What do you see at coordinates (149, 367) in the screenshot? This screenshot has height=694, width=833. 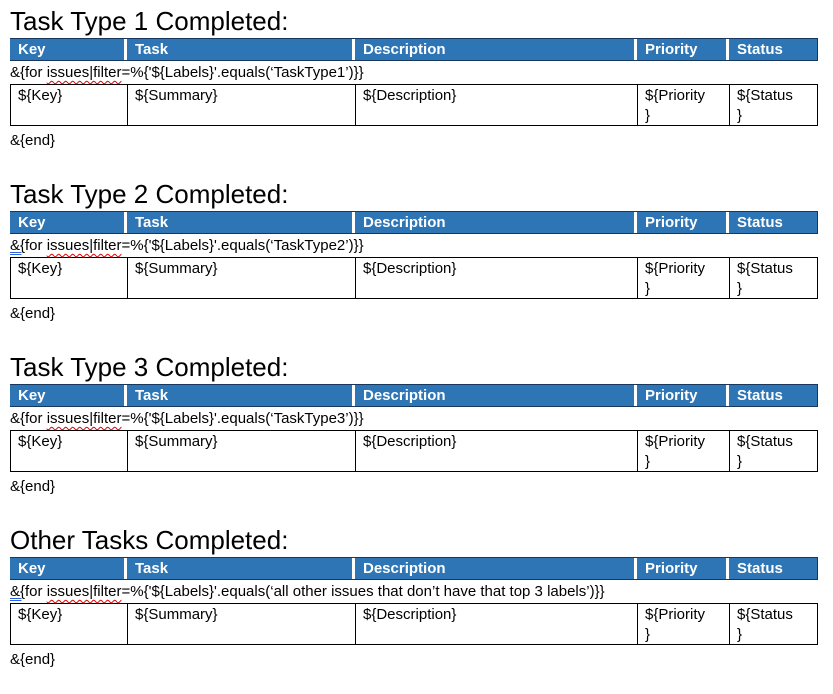 I see `section-heading: Task Type 3 Completed:` at bounding box center [149, 367].